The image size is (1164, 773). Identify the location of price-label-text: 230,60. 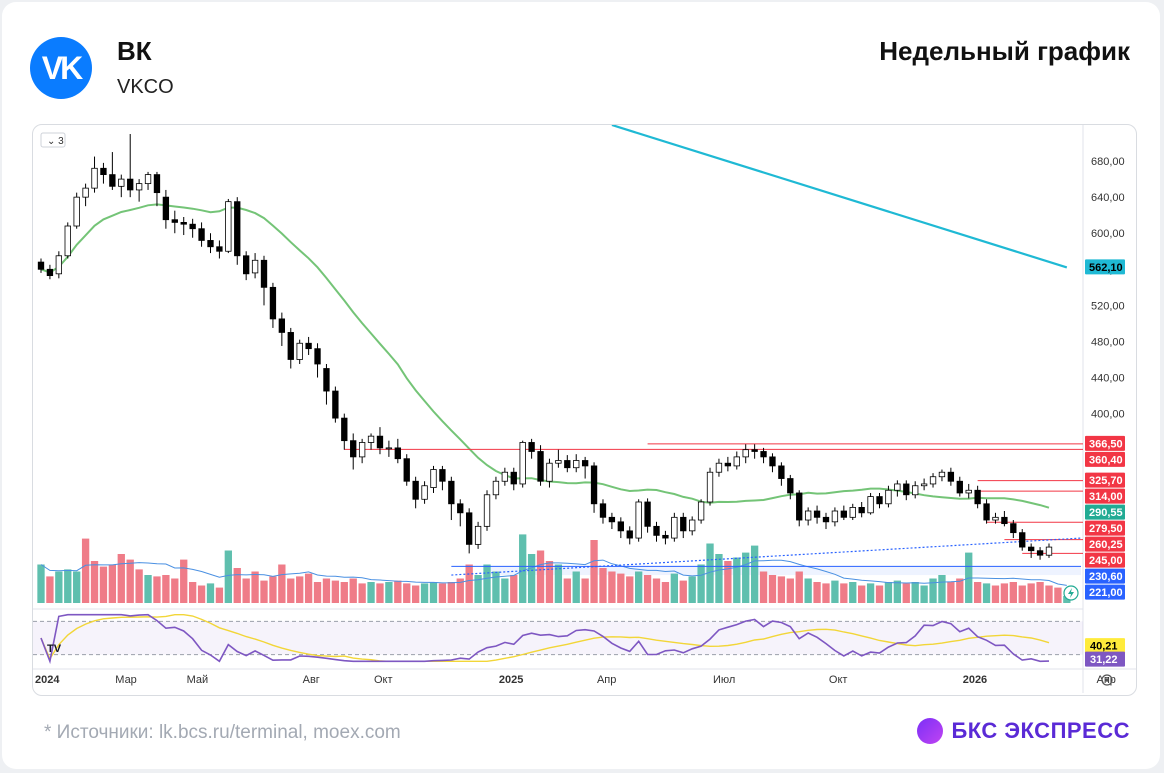
(1106, 577).